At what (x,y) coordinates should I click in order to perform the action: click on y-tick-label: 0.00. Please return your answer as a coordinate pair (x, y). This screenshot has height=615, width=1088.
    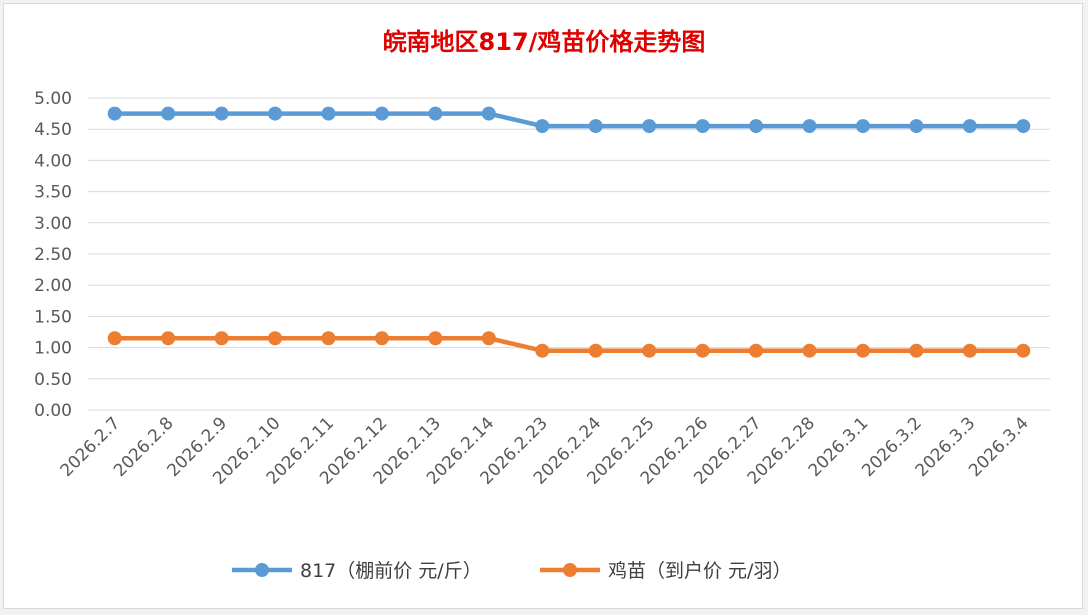
    Looking at the image, I should click on (53, 411).